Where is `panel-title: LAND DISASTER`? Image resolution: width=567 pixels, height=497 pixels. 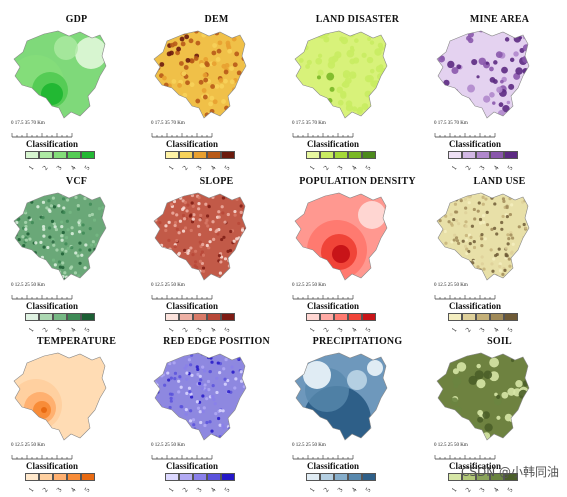
panel-title: LAND DISASTER is located at coordinates (357, 19).